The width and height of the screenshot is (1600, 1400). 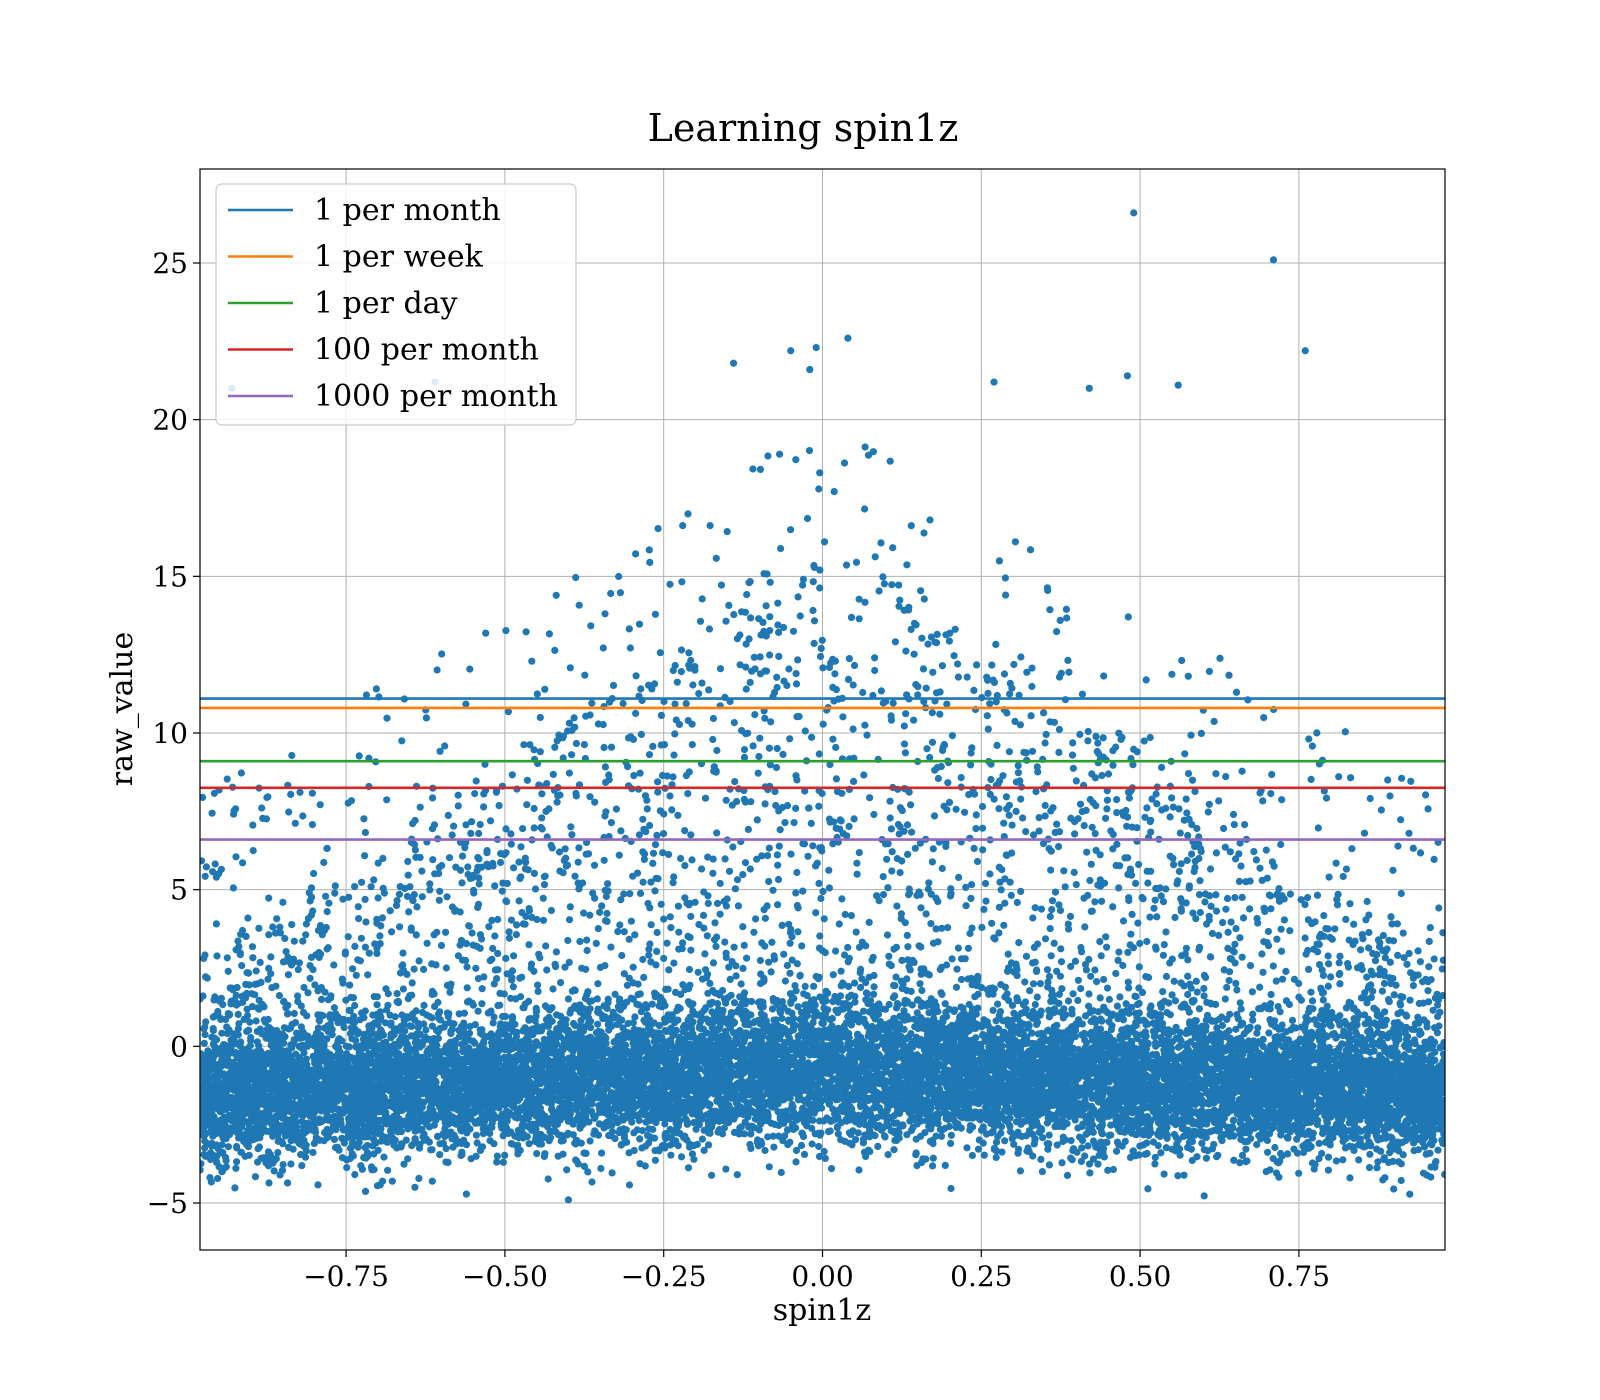 What do you see at coordinates (822, 1310) in the screenshot?
I see `x-axis-label: spin1z` at bounding box center [822, 1310].